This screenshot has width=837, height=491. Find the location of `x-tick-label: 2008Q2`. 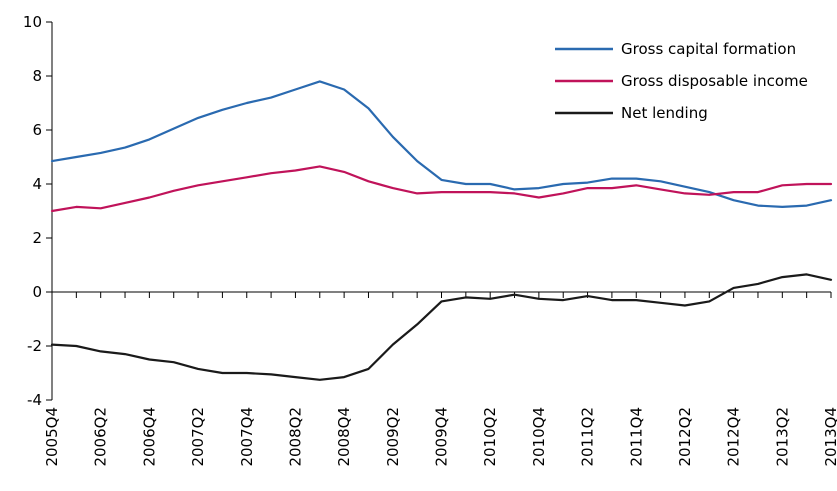

x-tick-label: 2008Q2 is located at coordinates (295, 437).